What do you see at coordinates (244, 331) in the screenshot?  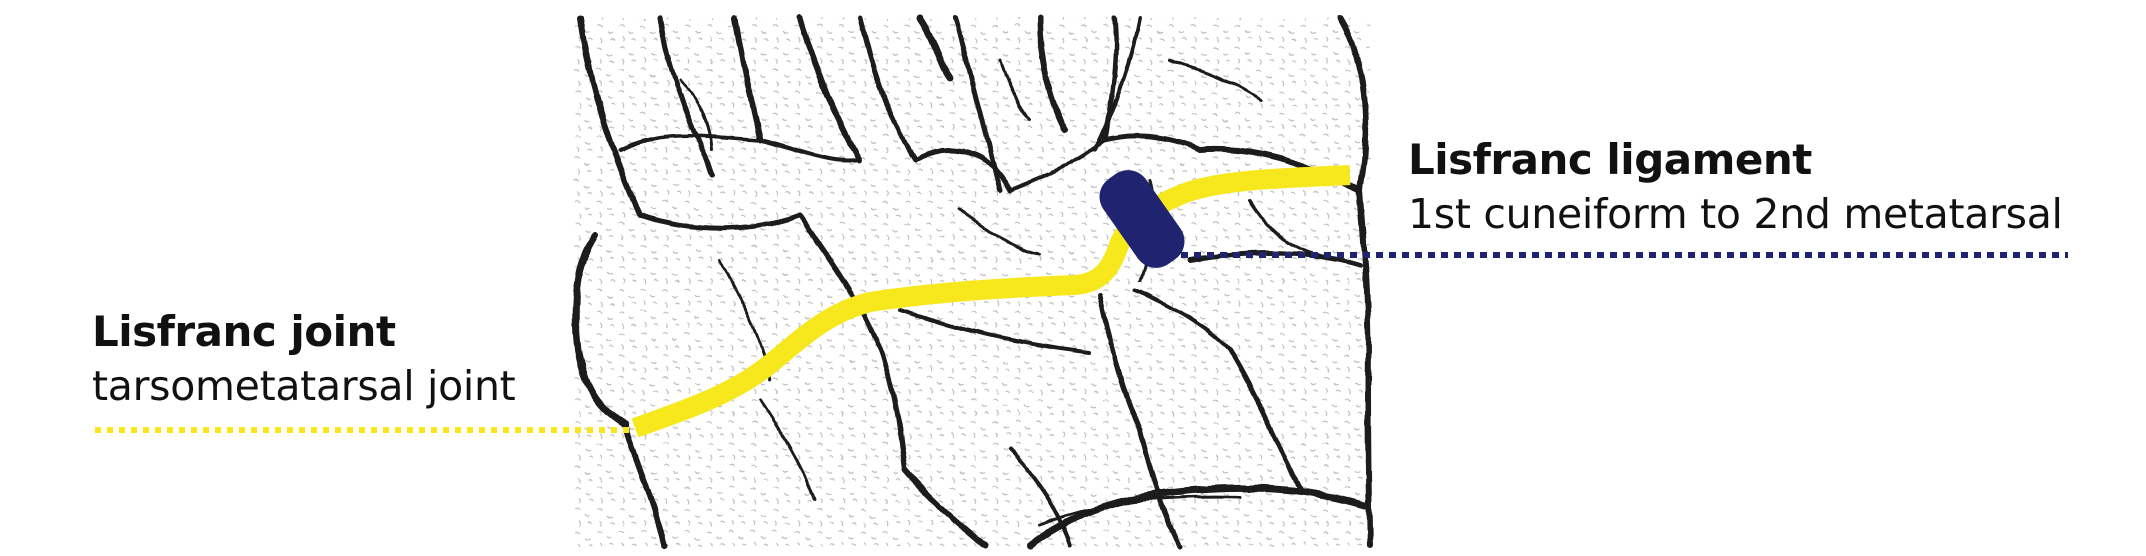 I see `joint-label-title: Lisfranc joint` at bounding box center [244, 331].